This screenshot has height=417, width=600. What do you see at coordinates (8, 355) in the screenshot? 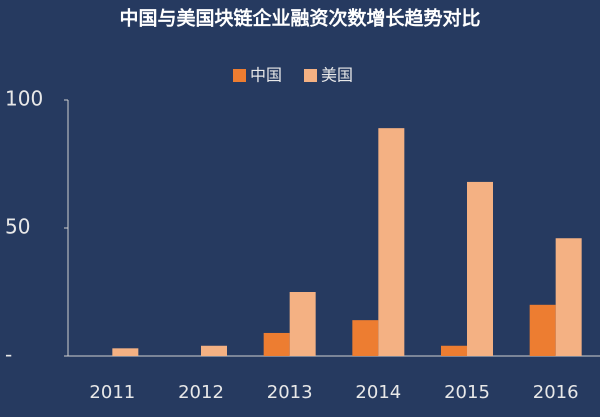
I see `y-tick-label: -` at bounding box center [8, 355].